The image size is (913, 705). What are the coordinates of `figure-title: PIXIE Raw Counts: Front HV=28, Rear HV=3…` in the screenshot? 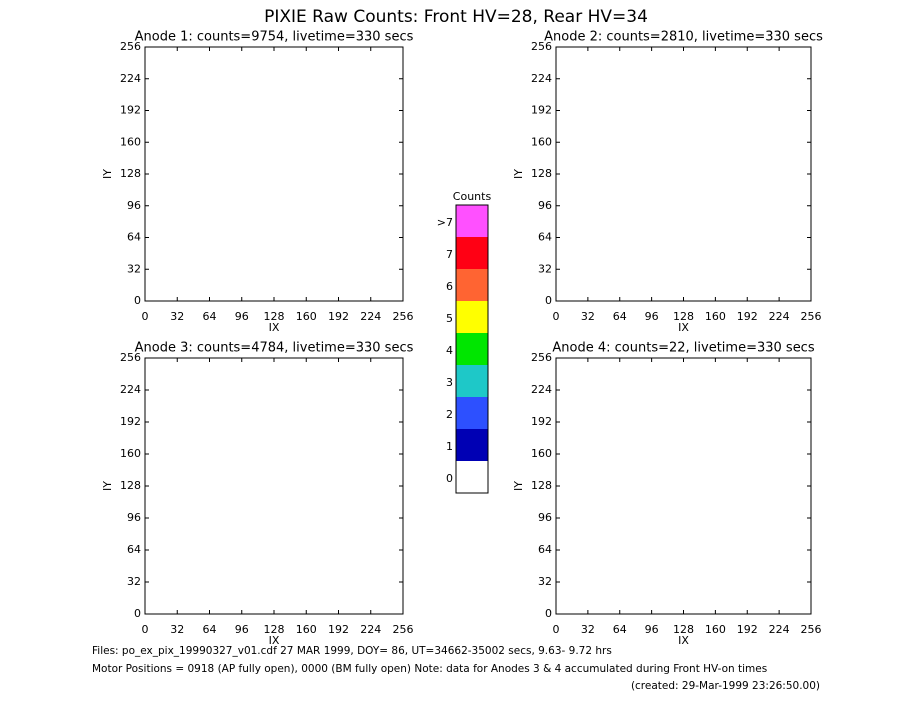 It's located at (456, 17).